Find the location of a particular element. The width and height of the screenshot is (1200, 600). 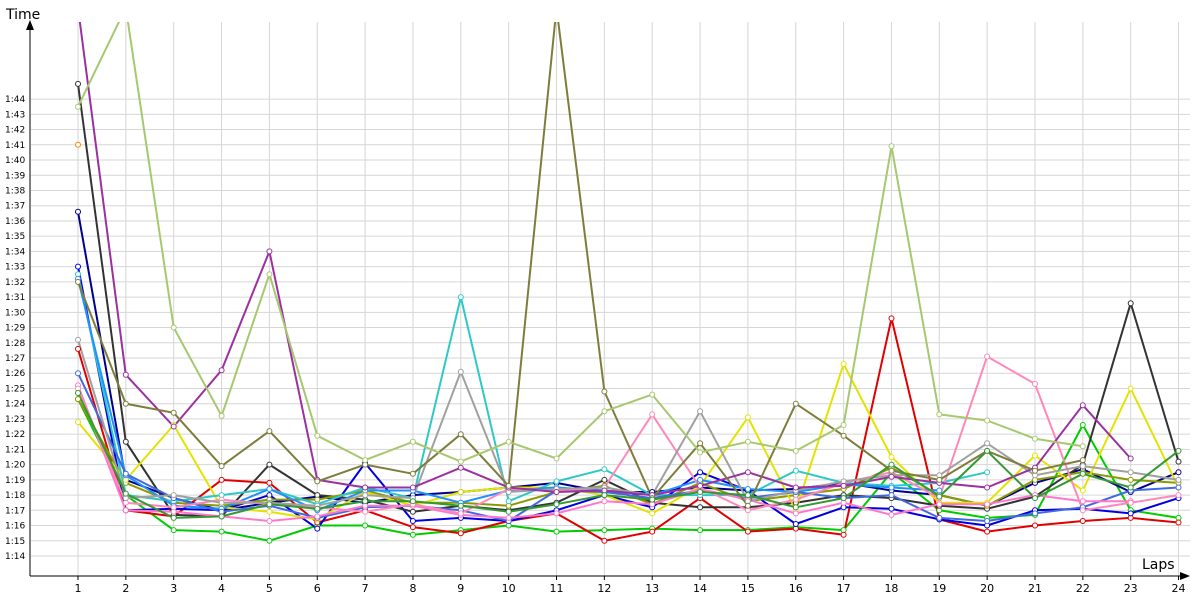

y-tick-label: 1:17 is located at coordinates (15, 511).